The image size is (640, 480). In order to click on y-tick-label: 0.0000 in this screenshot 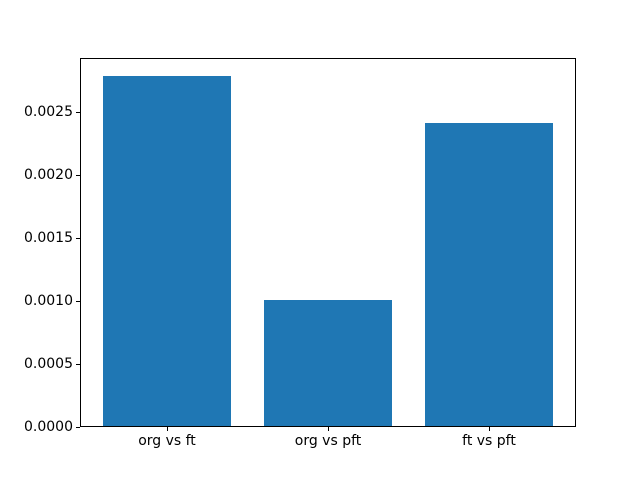, I will do `click(48, 427)`.